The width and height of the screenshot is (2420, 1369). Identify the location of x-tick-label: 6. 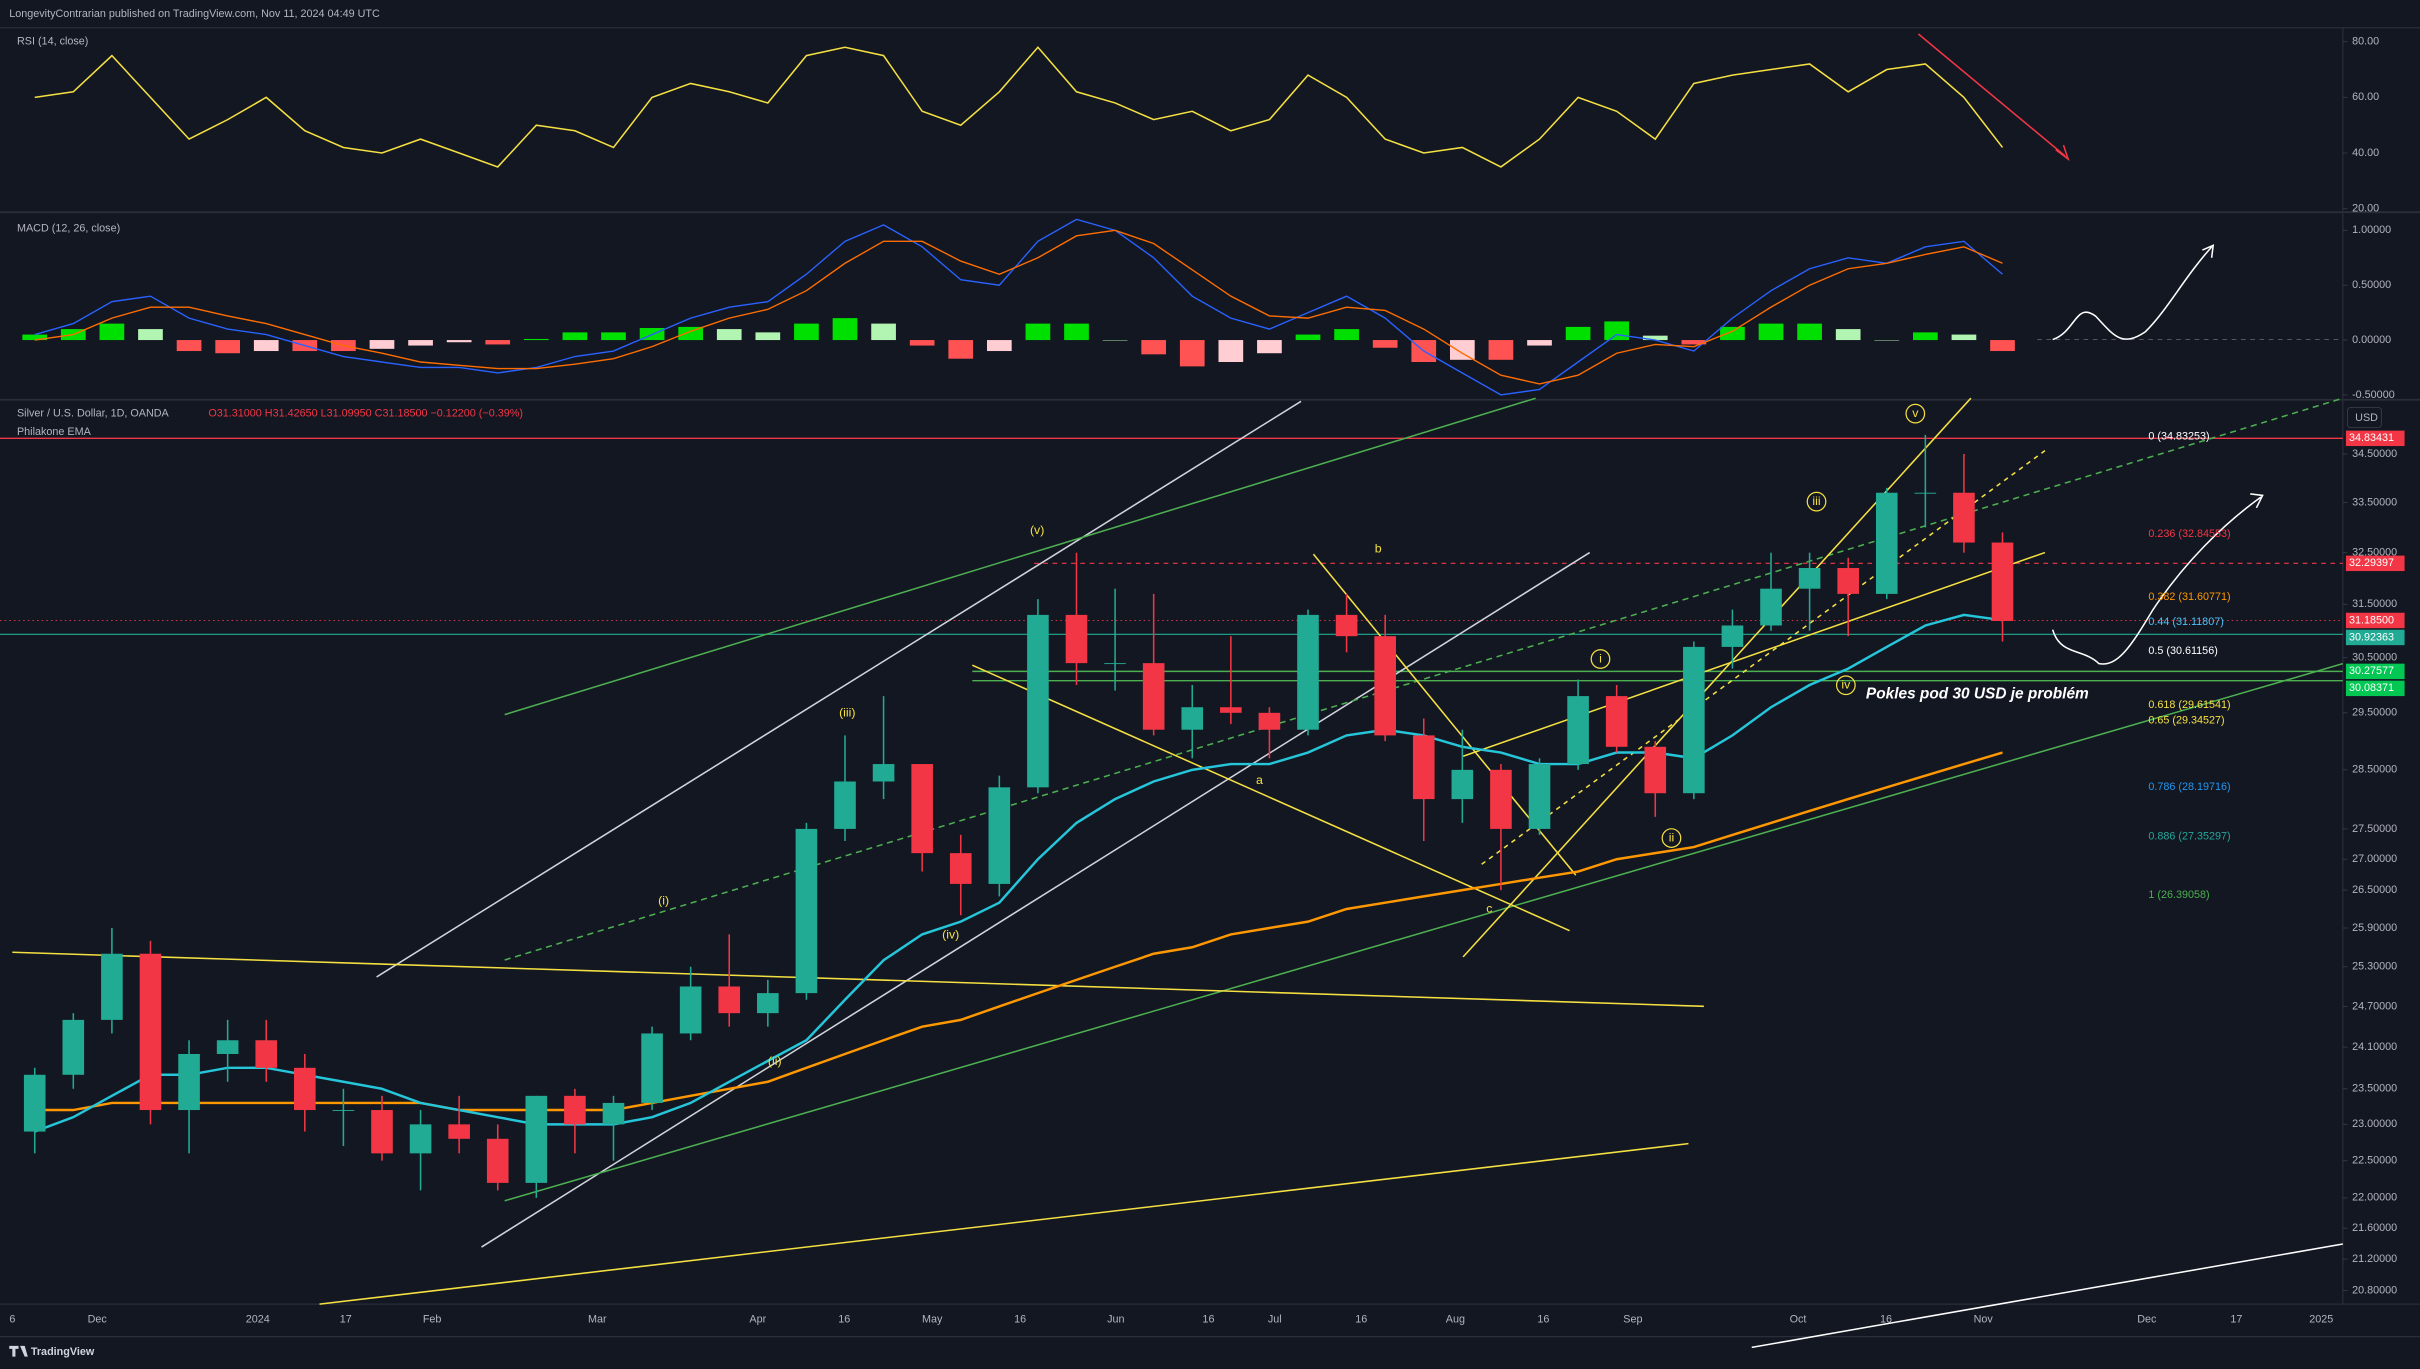
(12, 1319).